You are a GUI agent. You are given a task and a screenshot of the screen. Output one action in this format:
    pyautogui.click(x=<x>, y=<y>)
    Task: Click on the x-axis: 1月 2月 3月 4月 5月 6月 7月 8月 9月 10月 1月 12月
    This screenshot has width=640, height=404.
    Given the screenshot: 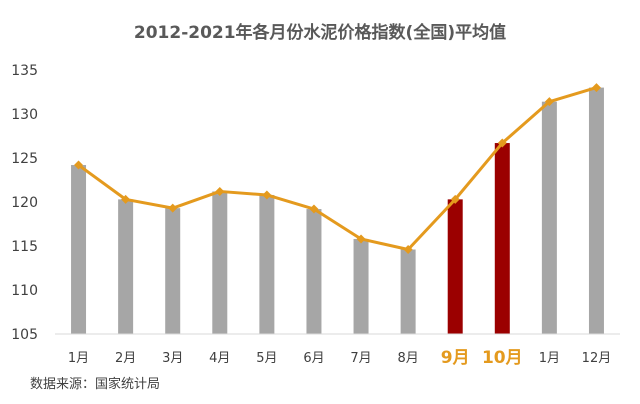 What is the action you would take?
    pyautogui.click(x=339, y=358)
    